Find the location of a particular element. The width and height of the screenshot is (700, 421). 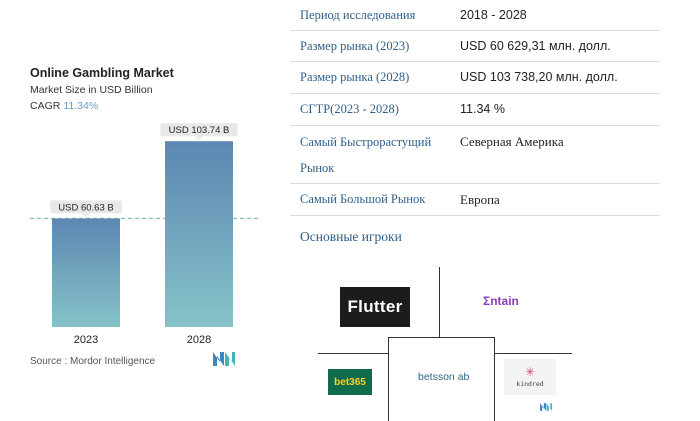

bar-2023 is located at coordinates (86, 272).